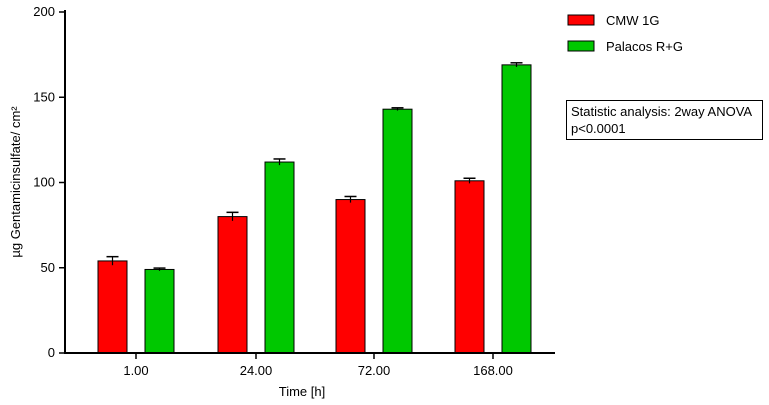  I want to click on legend-label: CMW 1G, so click(632, 20).